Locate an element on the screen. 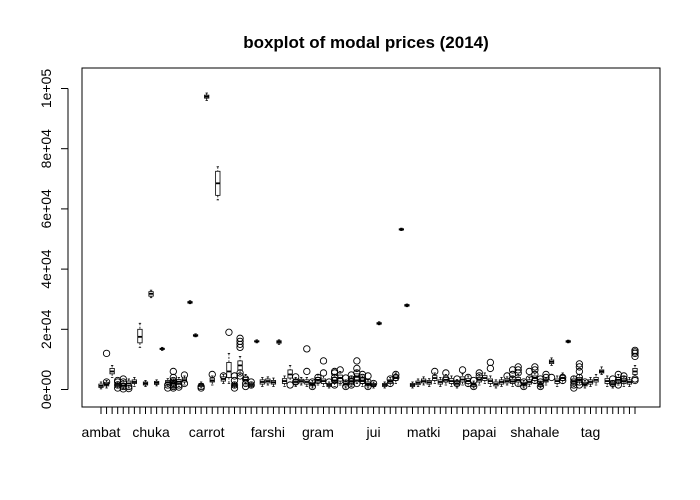  y-axis: 0e+00 2e+04 4e+04 6e+04 8e+04 1e+05 is located at coordinates (53, 239).